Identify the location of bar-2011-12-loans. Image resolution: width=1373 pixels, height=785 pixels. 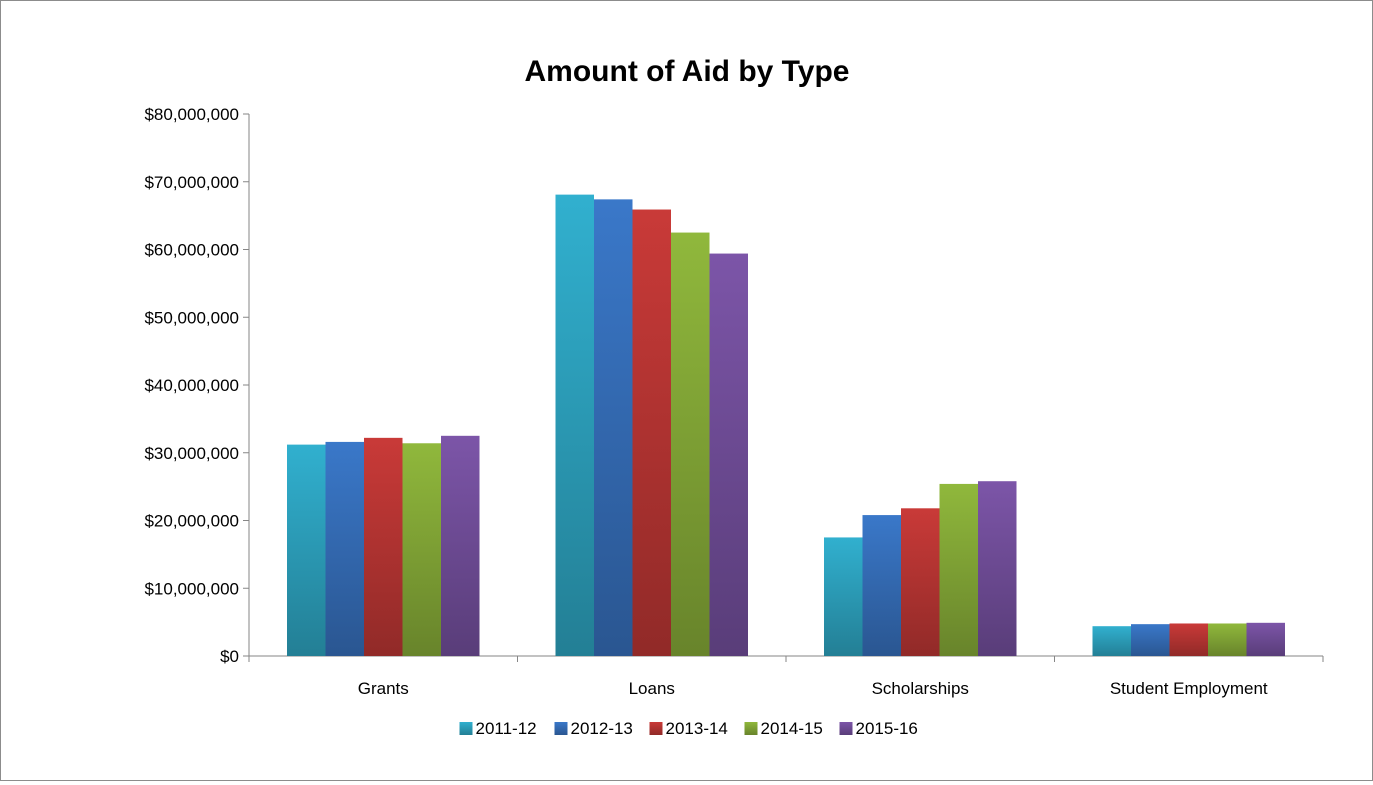
(574, 425).